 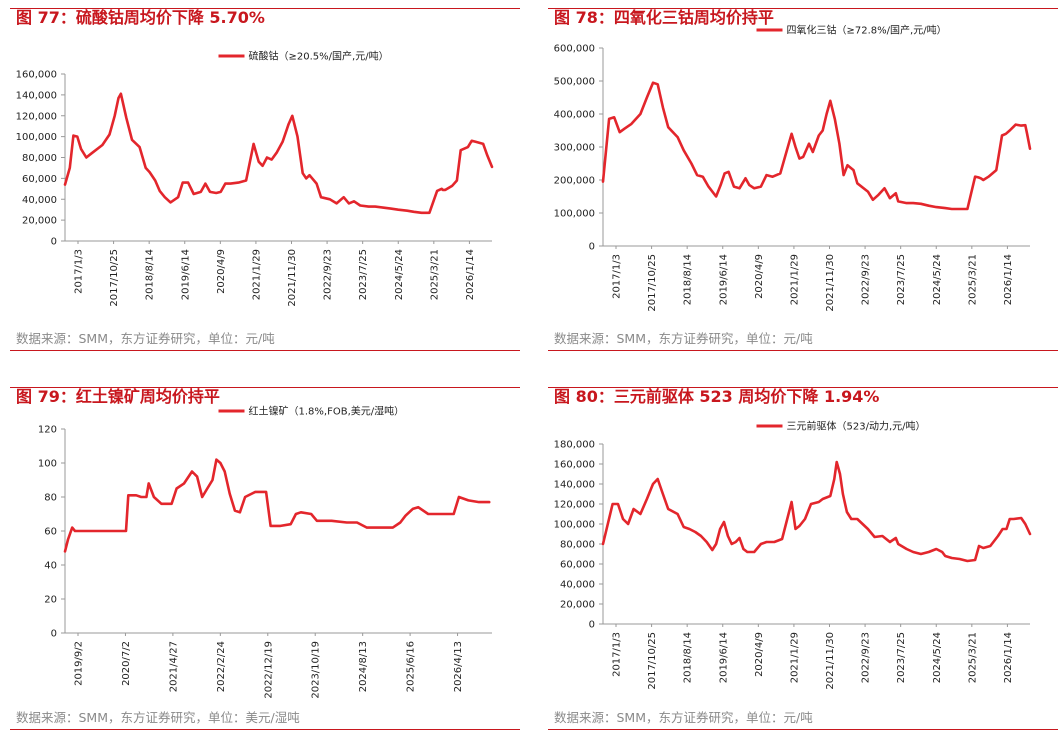 What do you see at coordinates (316, 670) in the screenshot?
I see `x-tick-label: 2023/10/19` at bounding box center [316, 670].